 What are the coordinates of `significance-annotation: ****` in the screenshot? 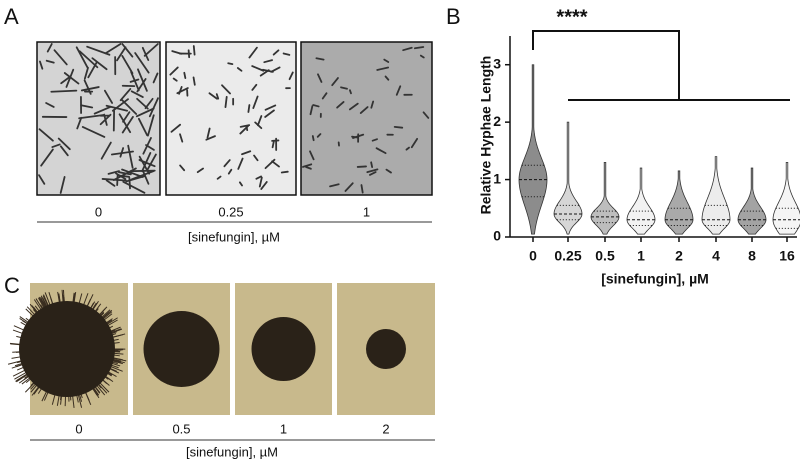 It's located at (571, 17).